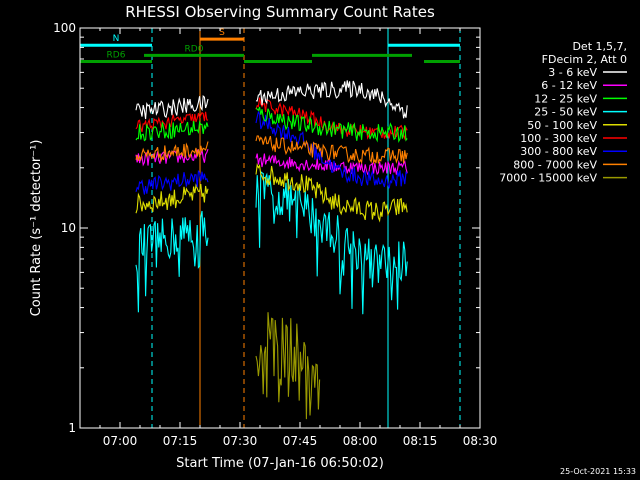 The image size is (640, 480). Describe the element at coordinates (360, 441) in the screenshot. I see `x-tick-label: 08:00` at that location.